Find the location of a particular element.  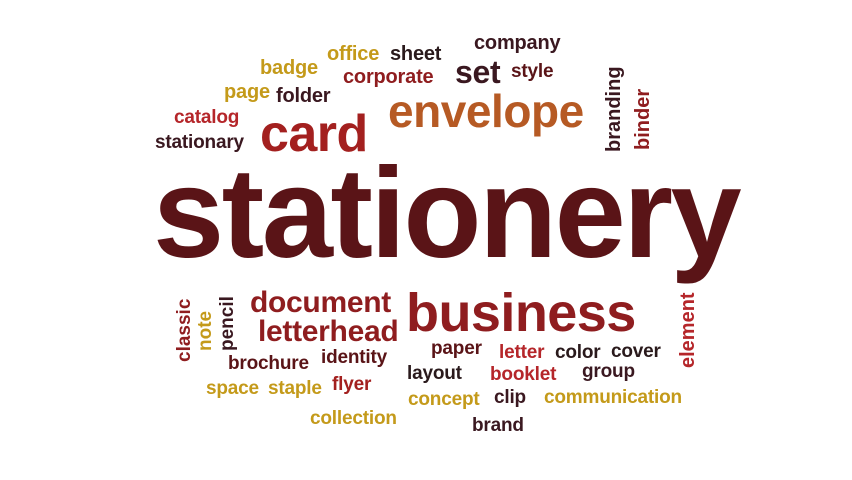

word-cover: cover is located at coordinates (636, 351).